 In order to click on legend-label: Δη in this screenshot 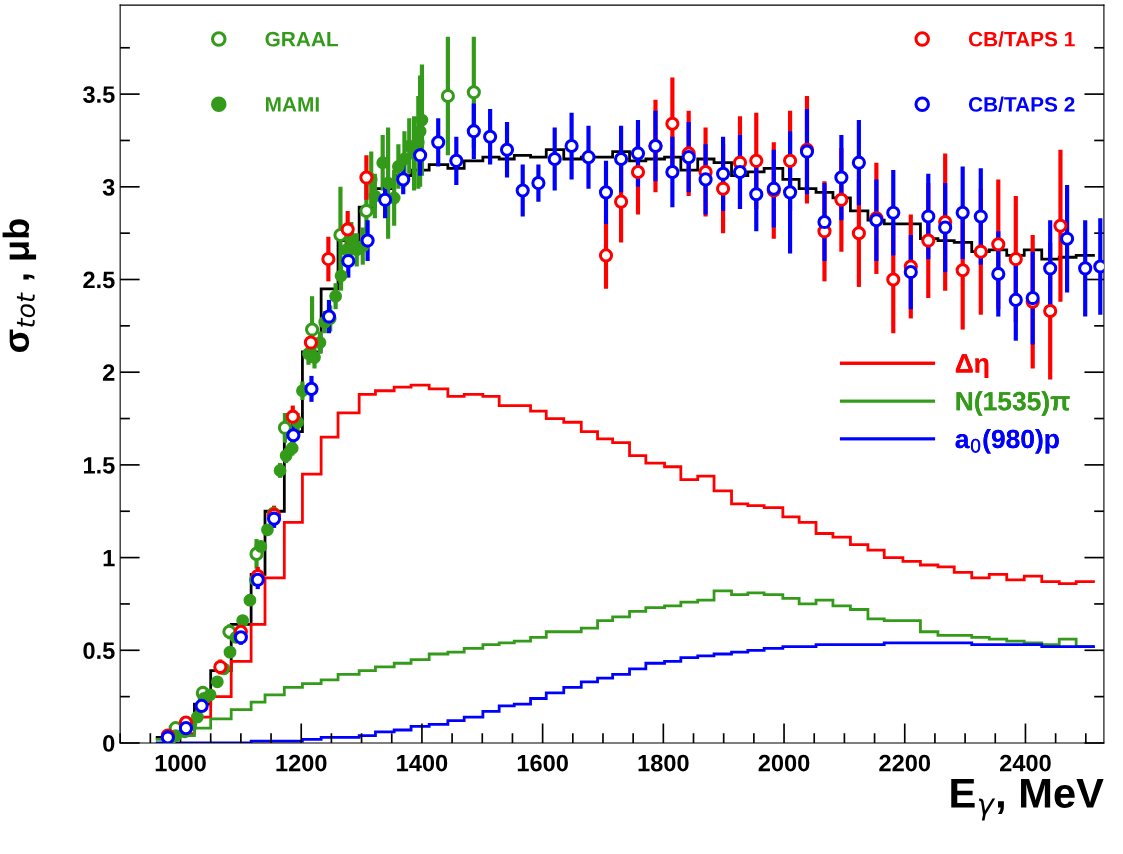, I will do `click(972, 366)`.